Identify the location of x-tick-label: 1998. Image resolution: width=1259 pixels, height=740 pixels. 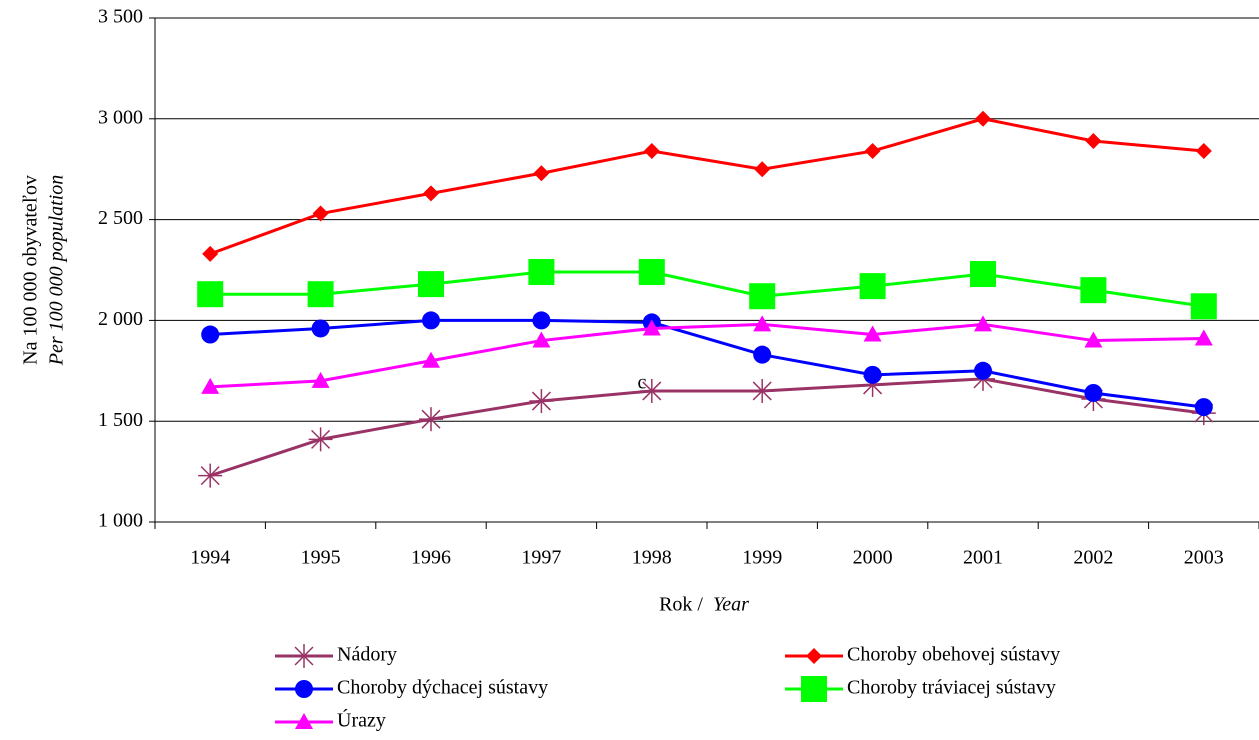
(652, 558).